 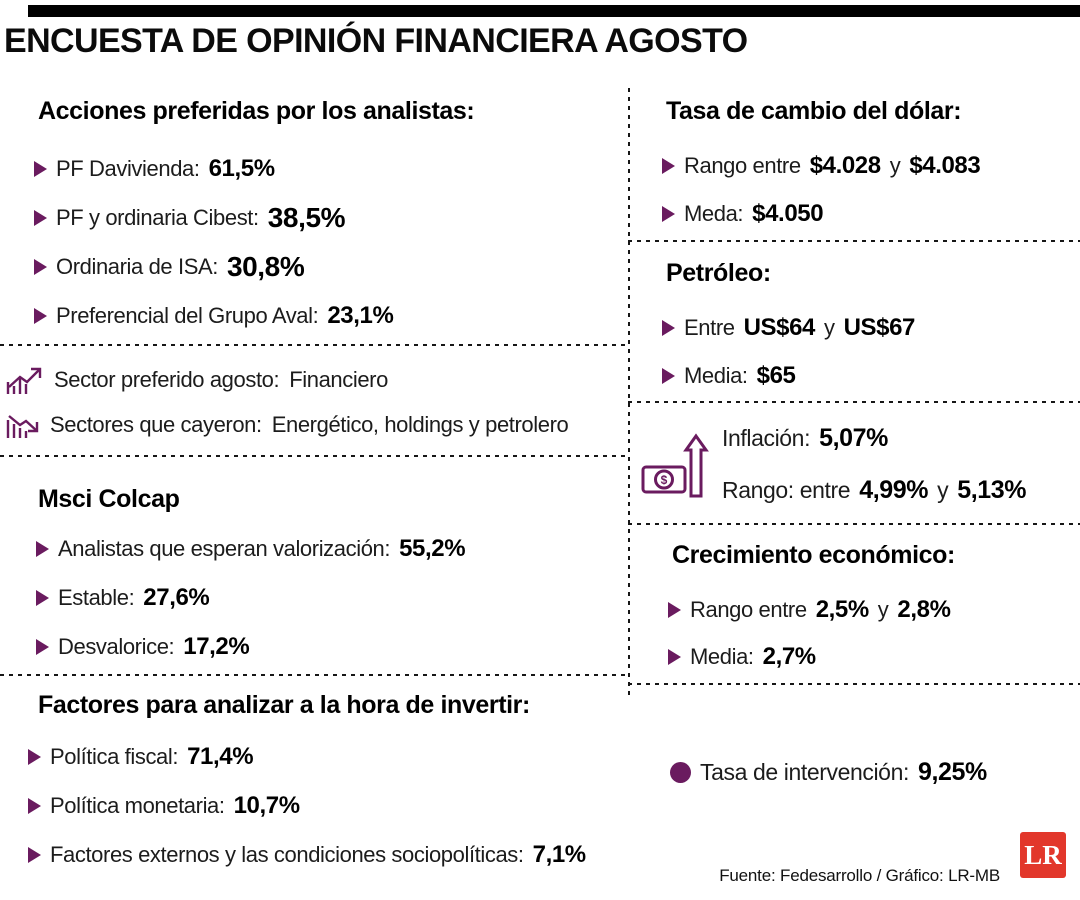 What do you see at coordinates (766, 437) in the screenshot?
I see `stat-label: Inflación:` at bounding box center [766, 437].